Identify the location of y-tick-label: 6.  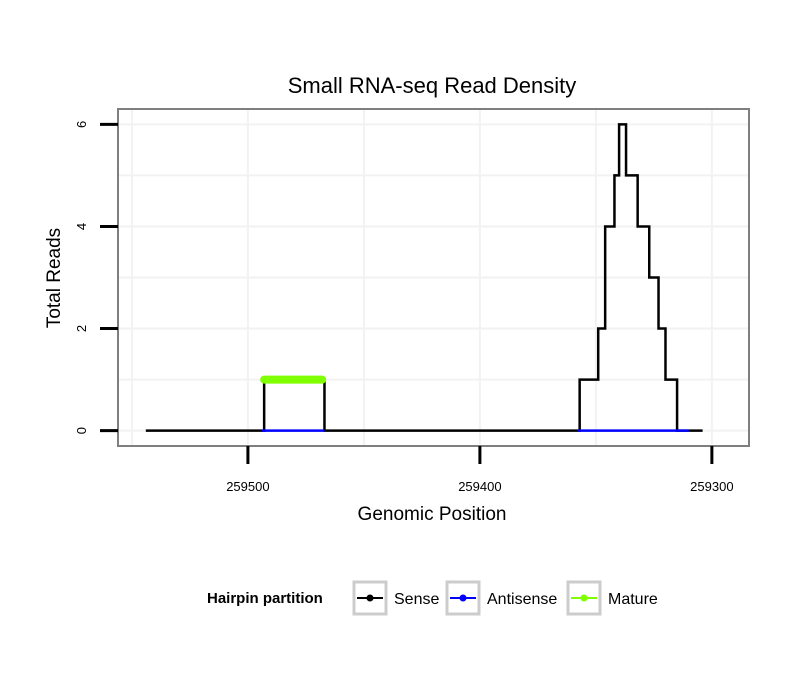
(81, 124).